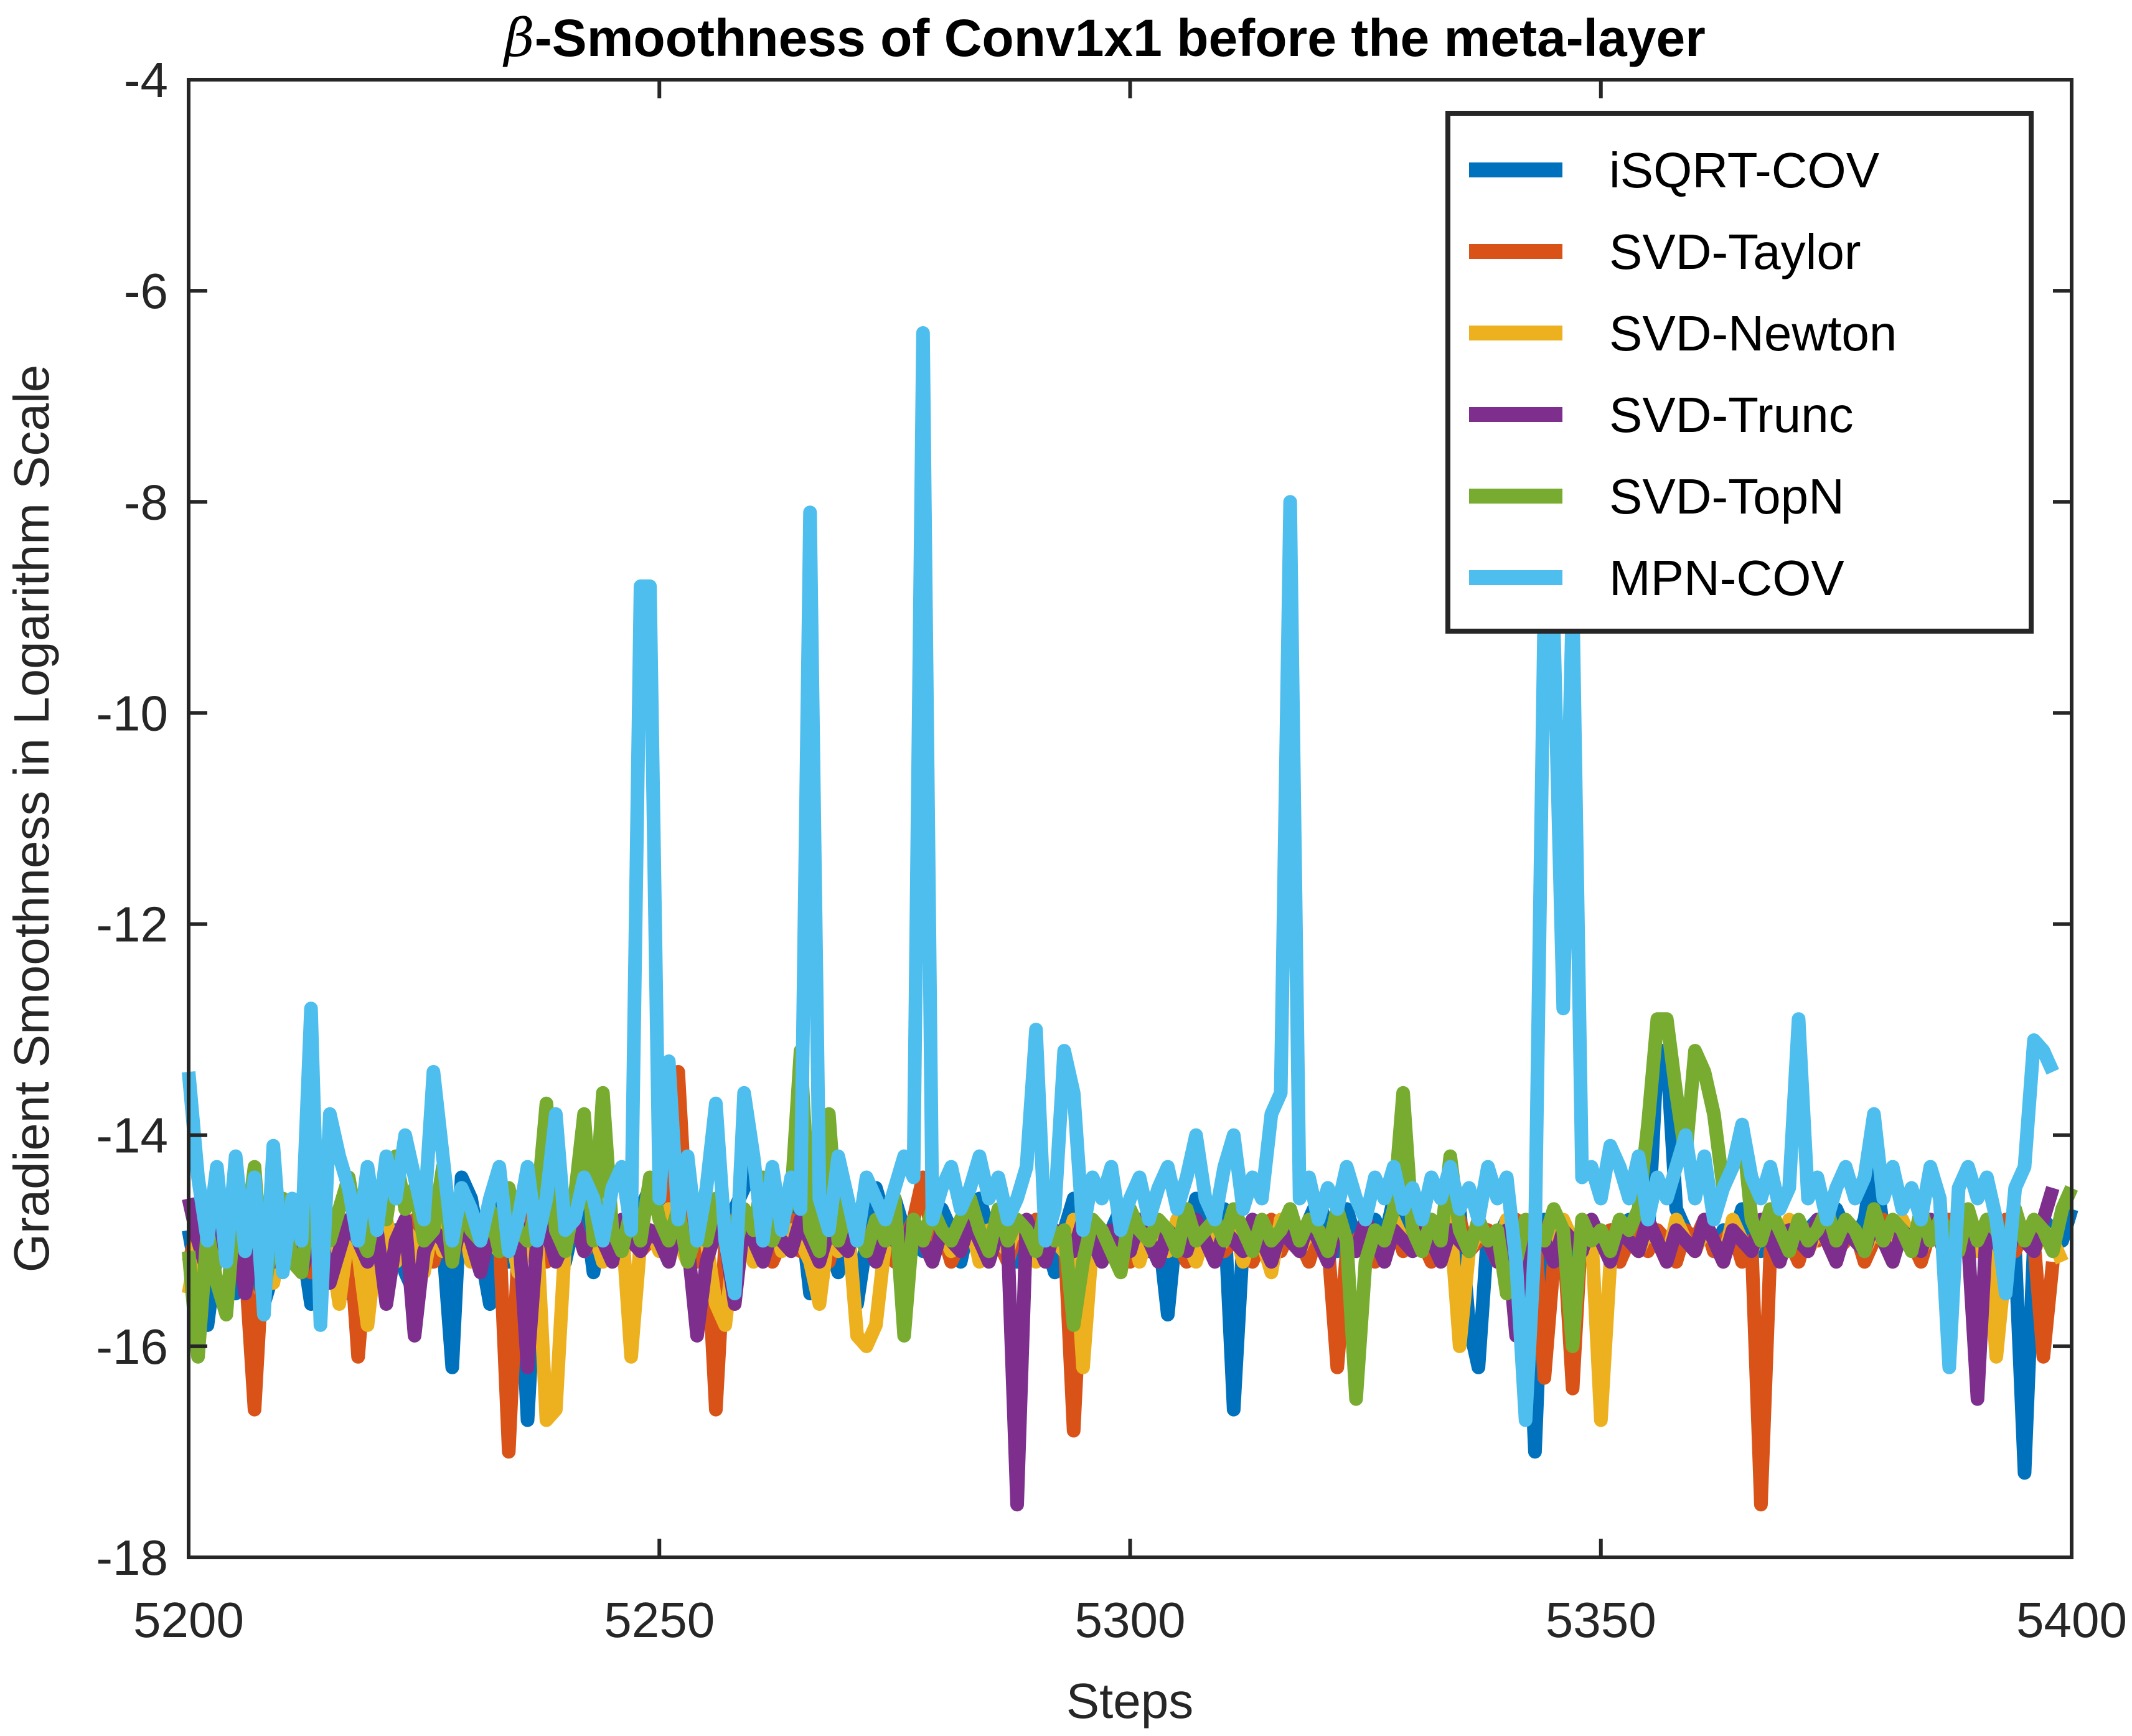 This screenshot has height=1736, width=2132. Describe the element at coordinates (146, 80) in the screenshot. I see `y-tick-label: -4` at that location.